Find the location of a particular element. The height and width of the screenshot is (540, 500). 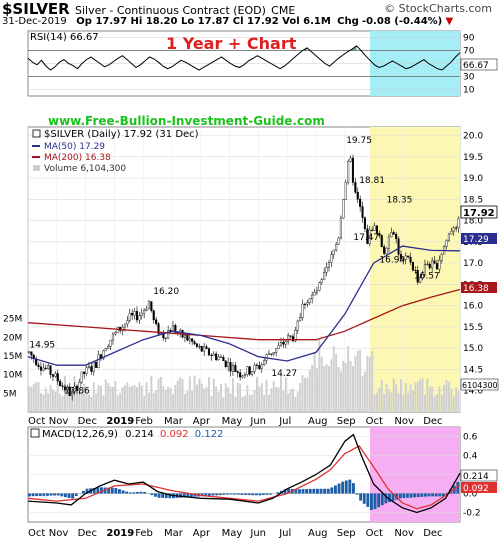

price-tick-label: 18.0 is located at coordinates (473, 222).